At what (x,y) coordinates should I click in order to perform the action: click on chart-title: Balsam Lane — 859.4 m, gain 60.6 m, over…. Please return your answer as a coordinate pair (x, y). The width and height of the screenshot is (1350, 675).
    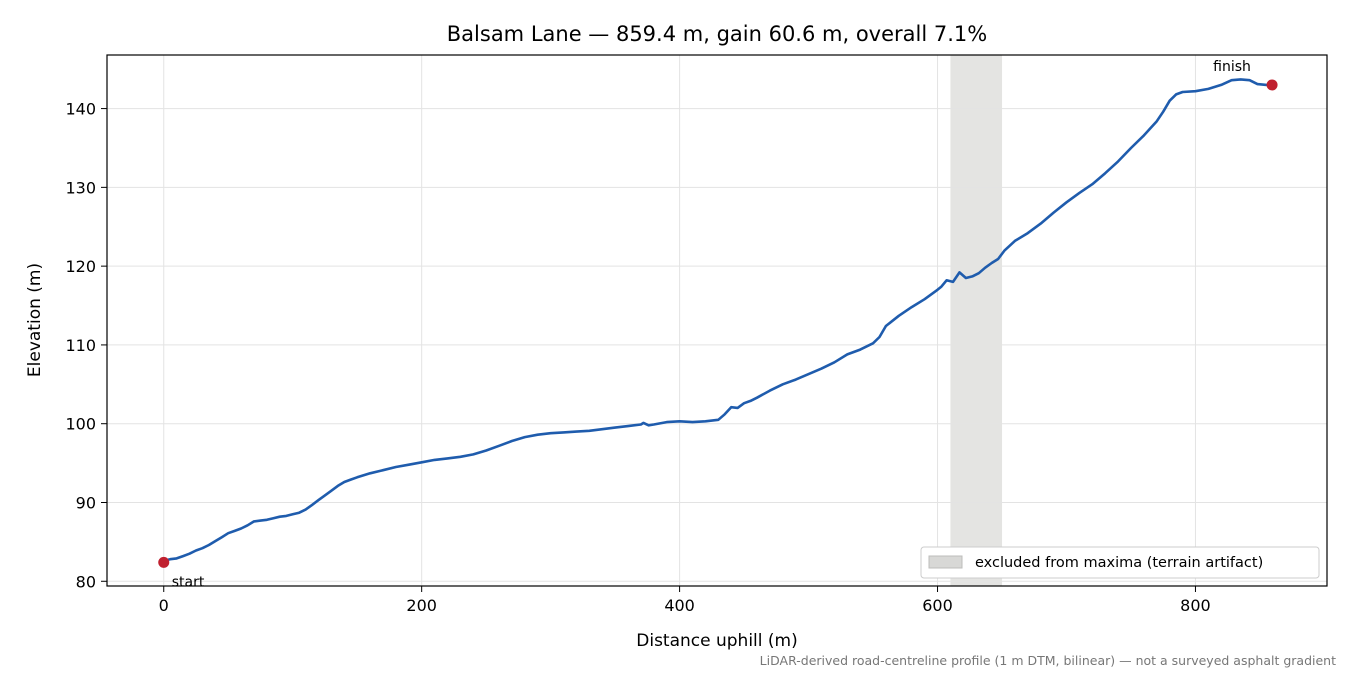
    Looking at the image, I should click on (717, 34).